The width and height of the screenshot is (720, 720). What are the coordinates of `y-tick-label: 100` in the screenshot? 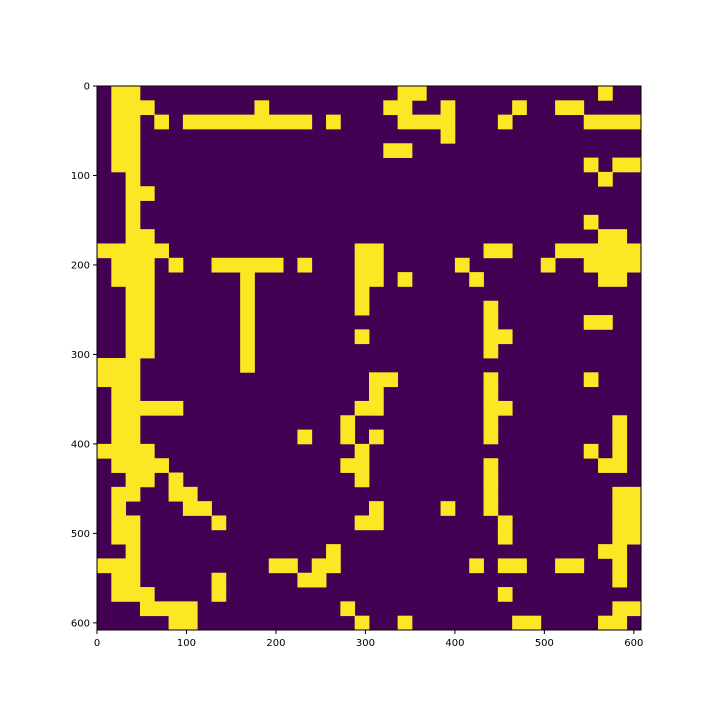 It's located at (80, 176).